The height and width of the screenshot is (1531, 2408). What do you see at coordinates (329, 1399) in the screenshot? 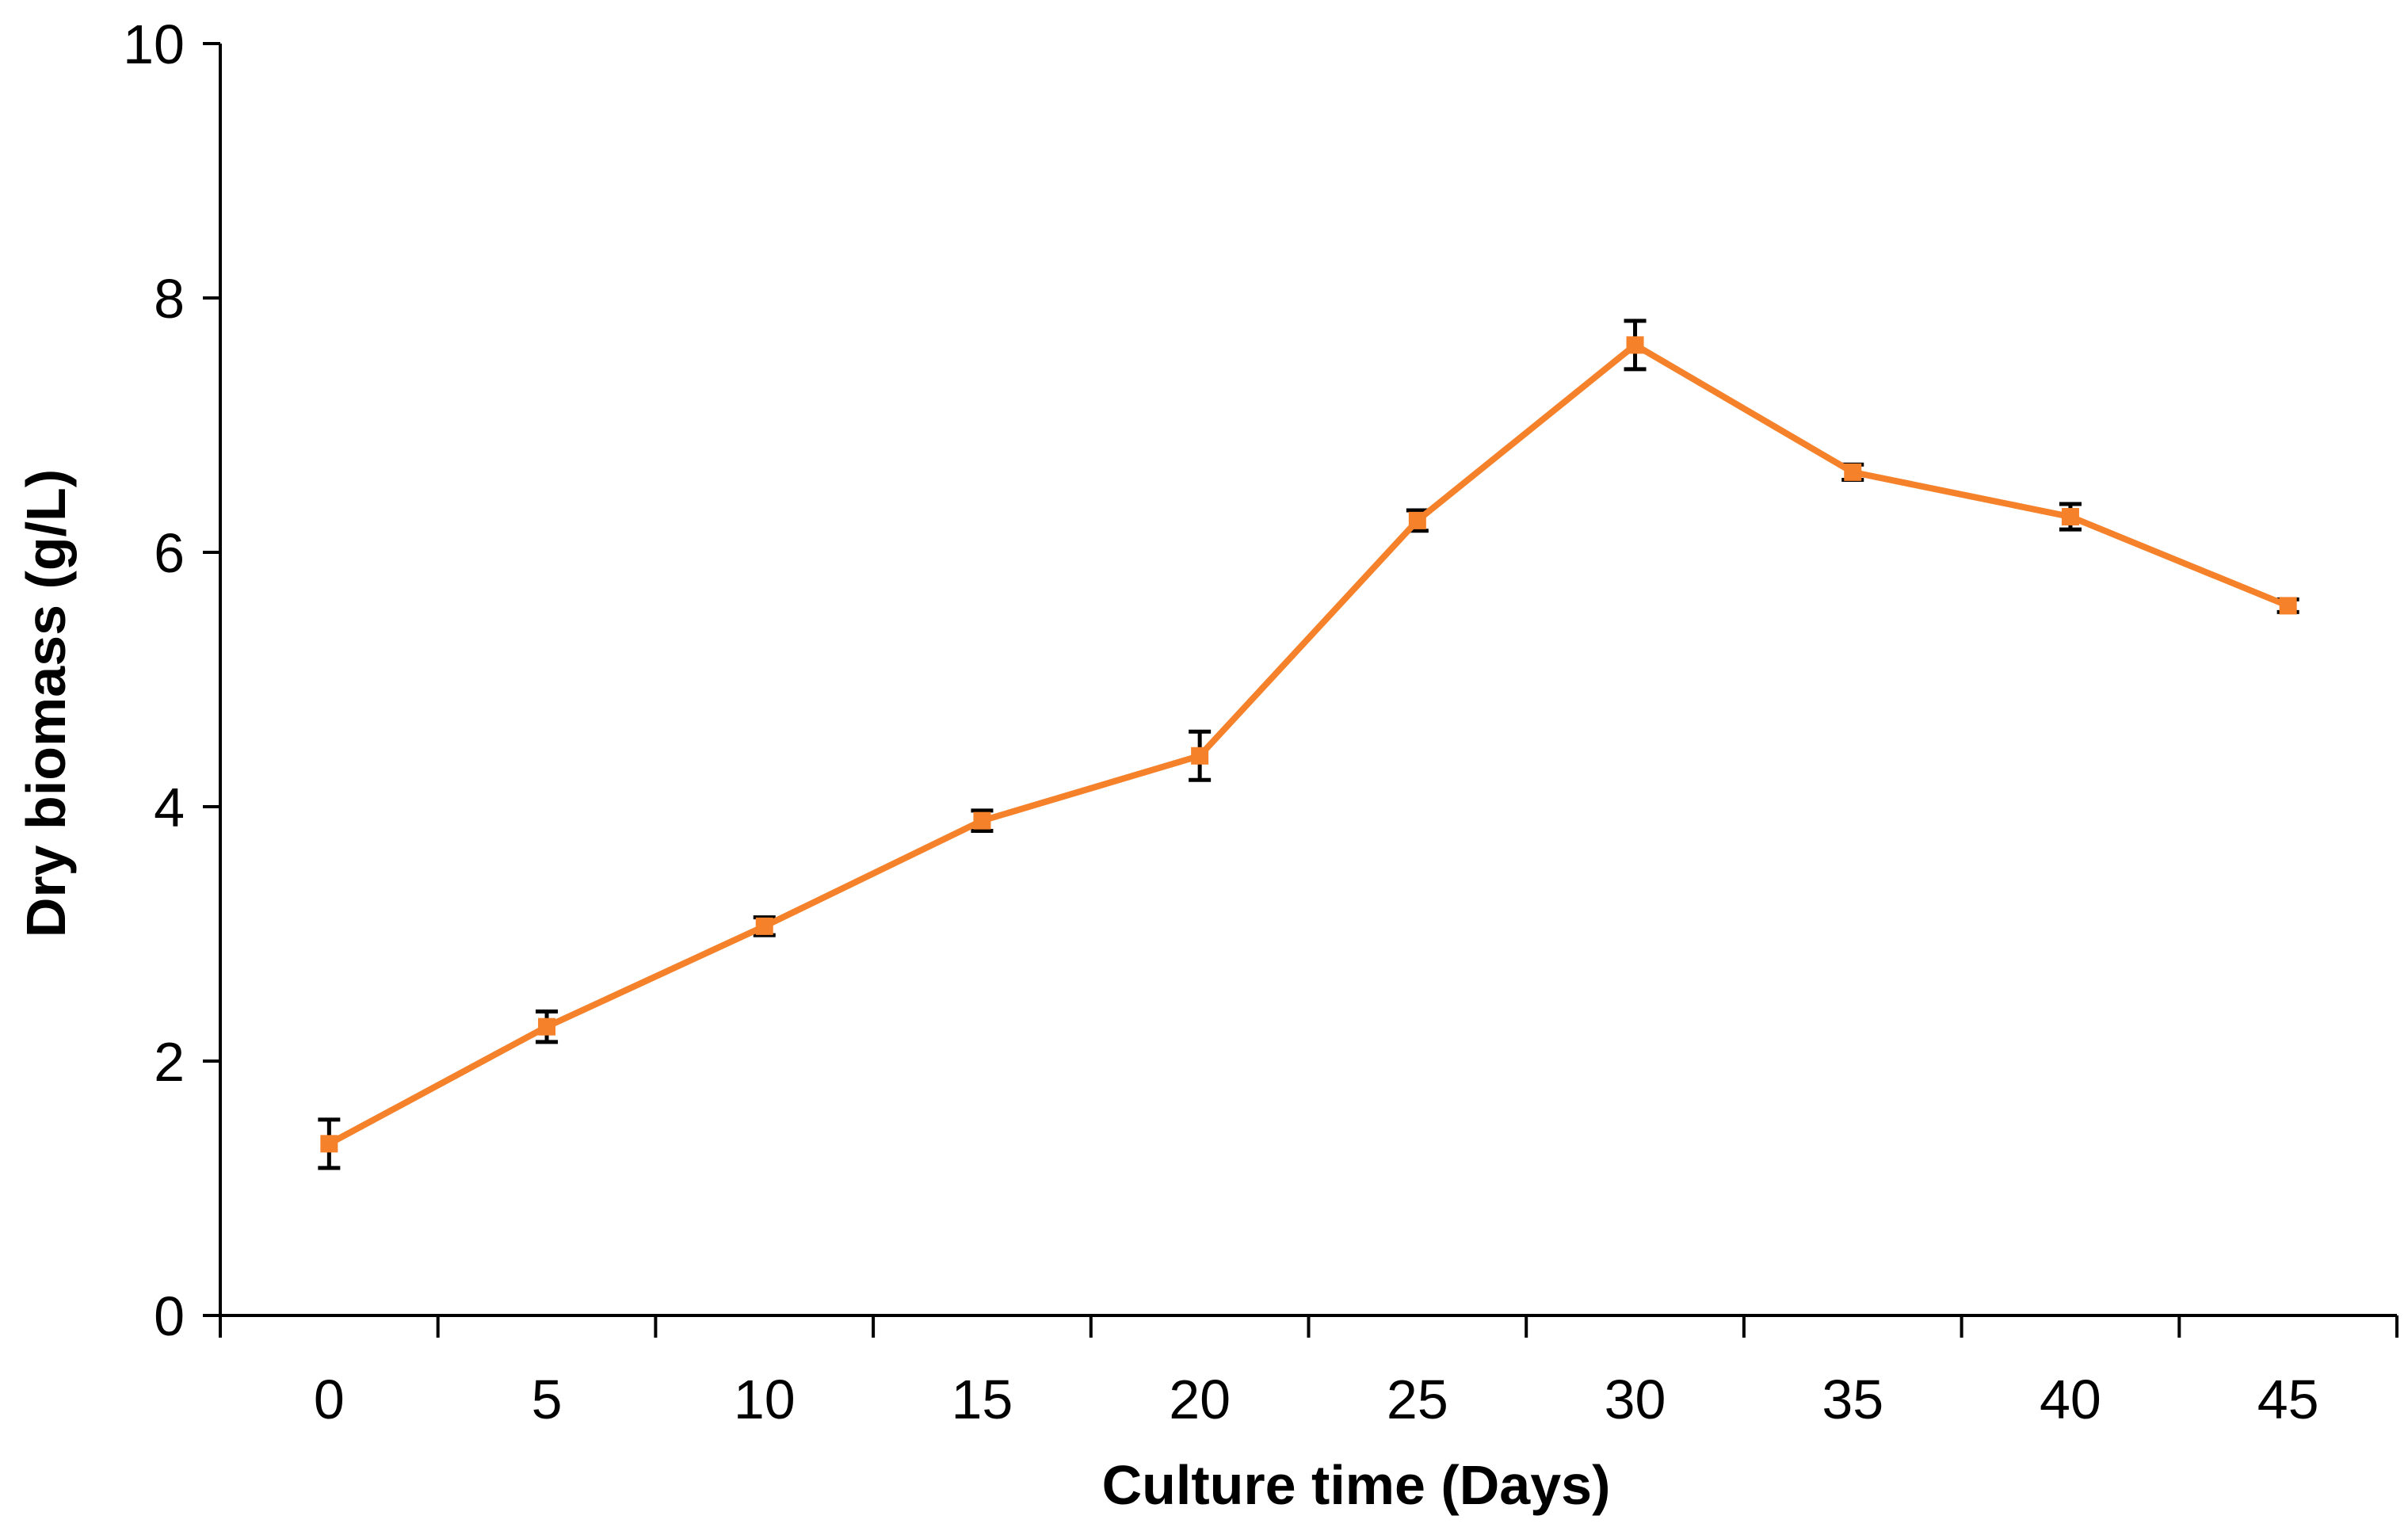
I see `x-tick-label: 0` at bounding box center [329, 1399].